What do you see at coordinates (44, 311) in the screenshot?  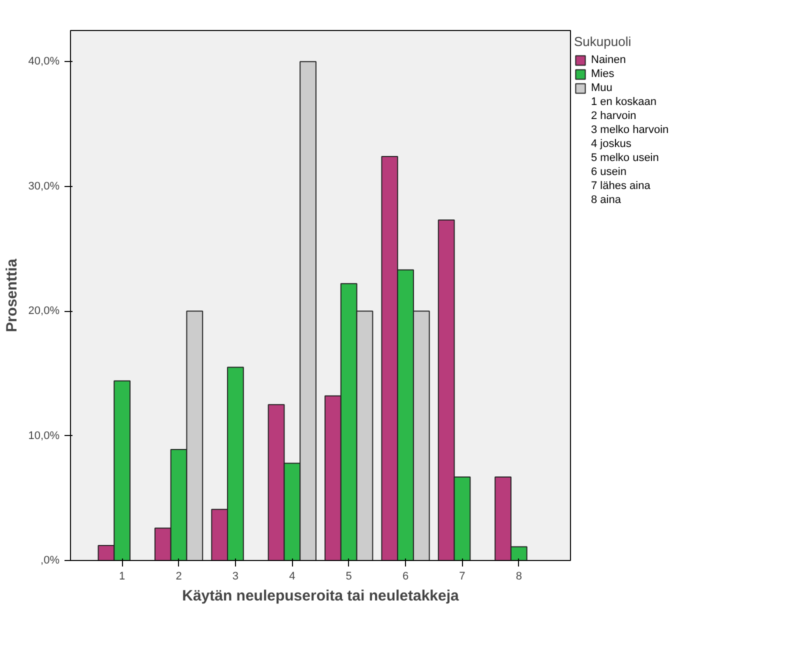 I see `y-tick-label: 20,0%` at bounding box center [44, 311].